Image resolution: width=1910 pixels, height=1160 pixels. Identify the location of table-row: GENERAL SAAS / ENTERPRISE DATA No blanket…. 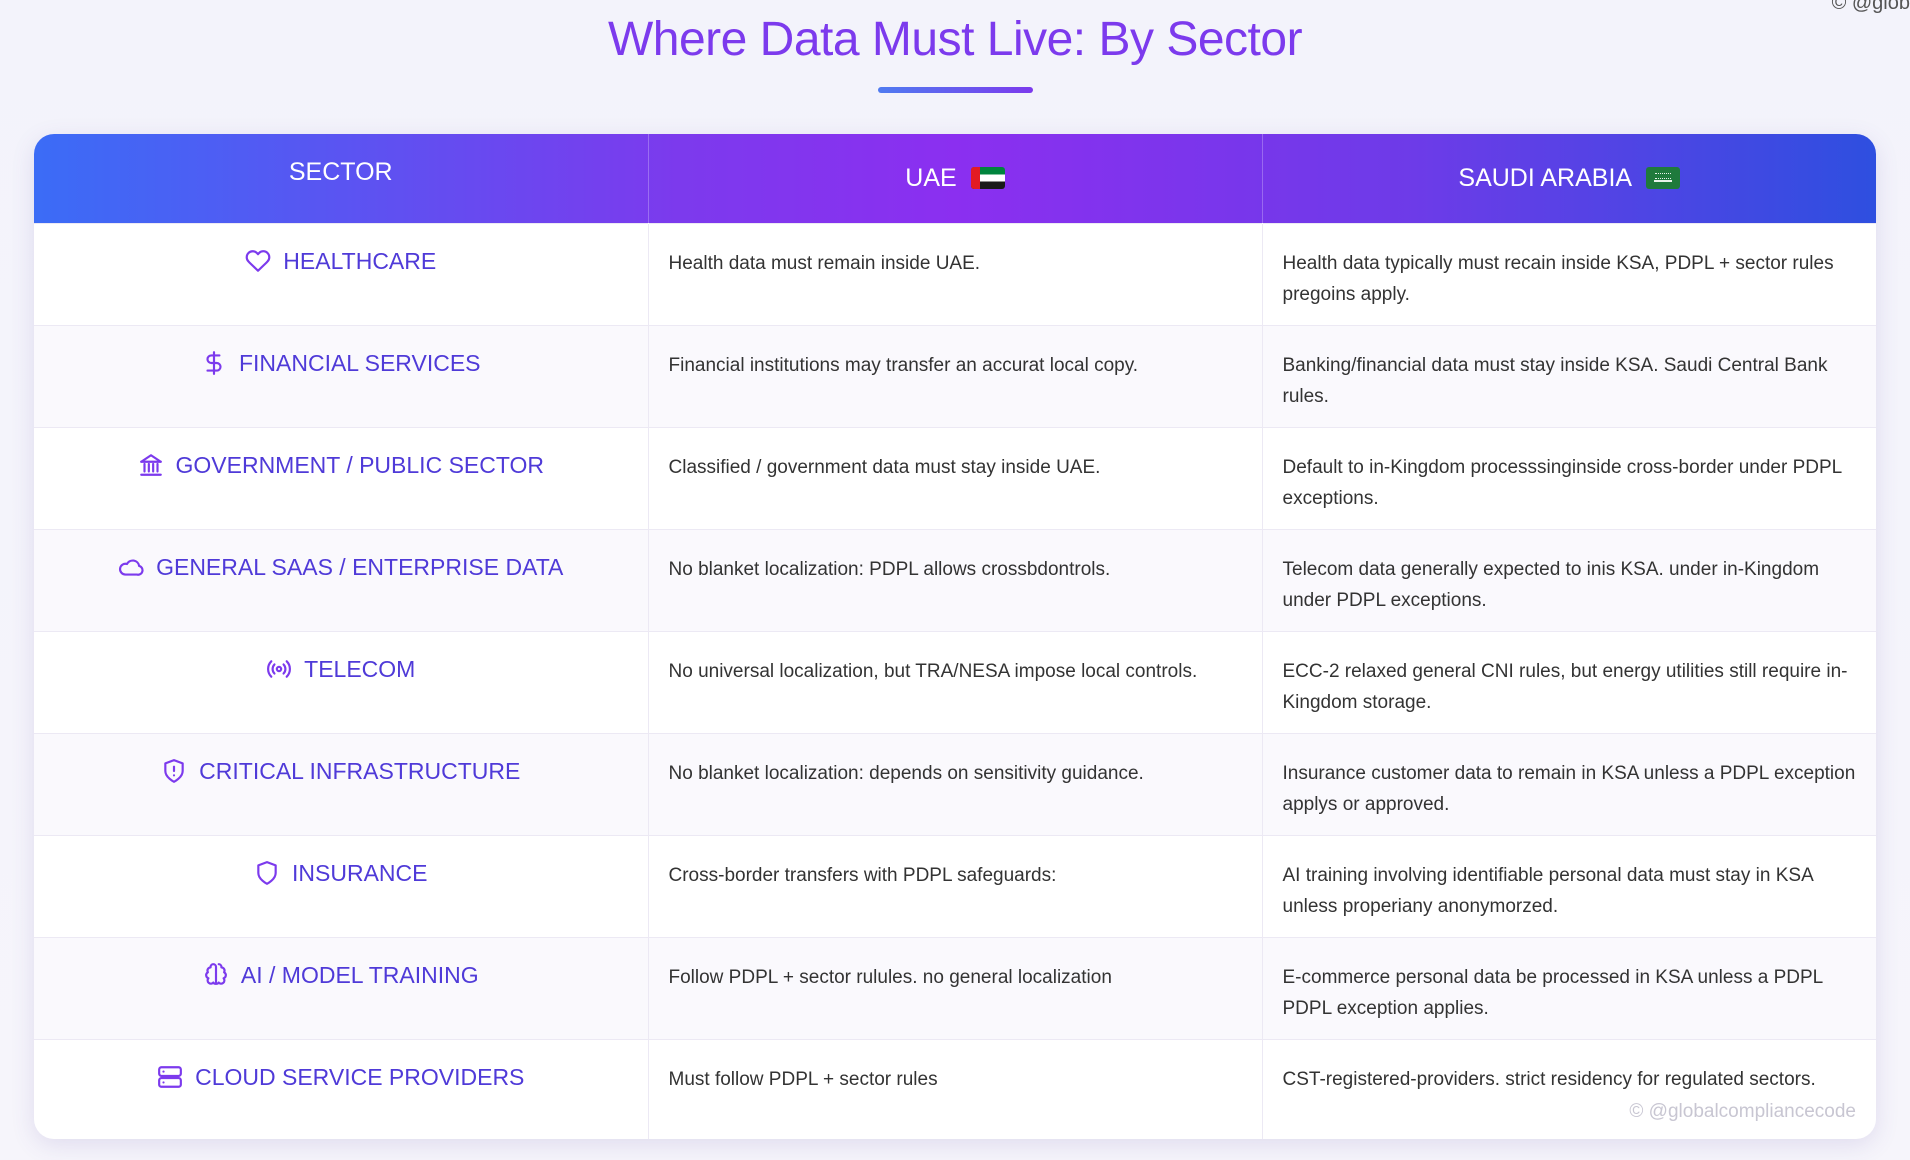
(955, 579).